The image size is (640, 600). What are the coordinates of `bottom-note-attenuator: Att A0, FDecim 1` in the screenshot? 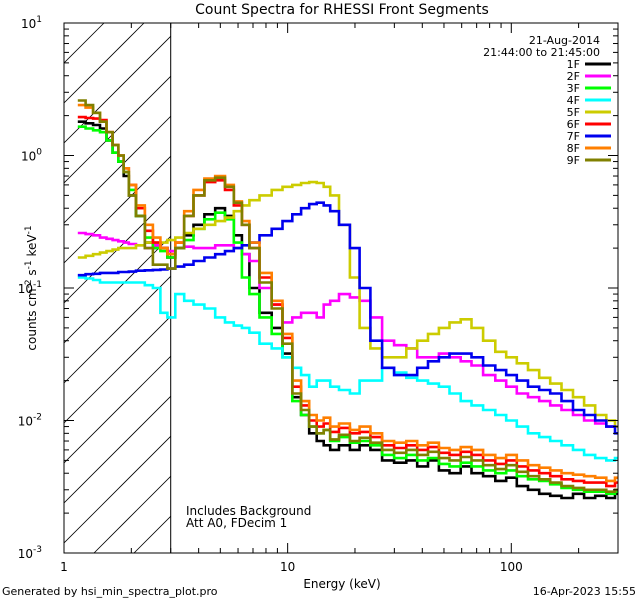 It's located at (236, 523).